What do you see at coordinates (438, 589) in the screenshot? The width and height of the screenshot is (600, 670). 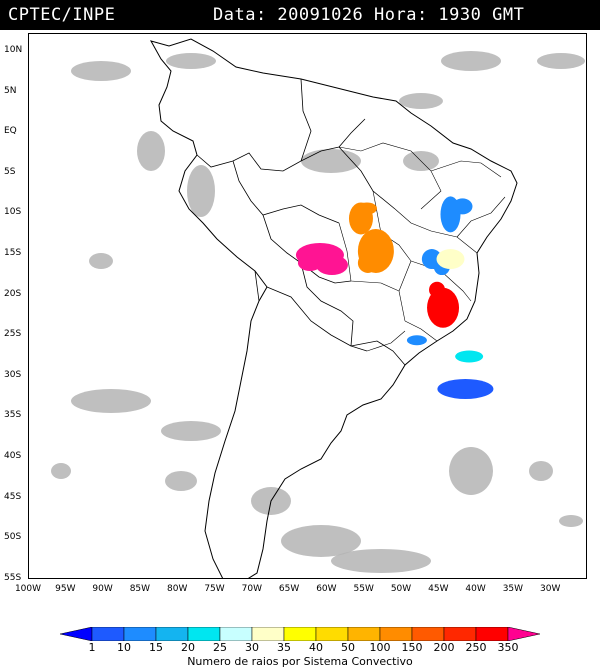 I see `lon-label: 45W` at bounding box center [438, 589].